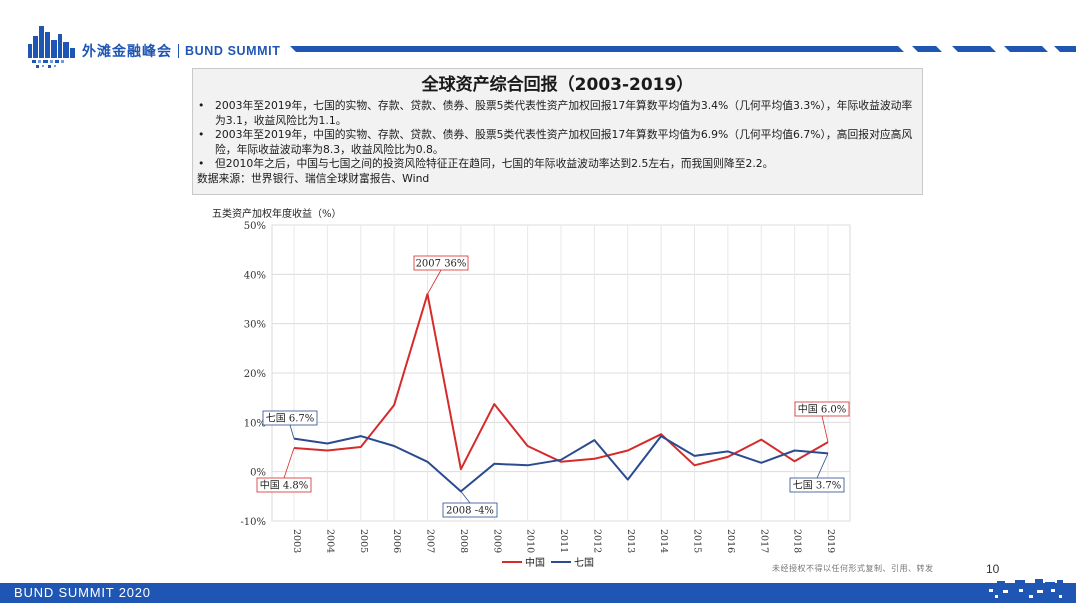 The height and width of the screenshot is (603, 1076). Describe the element at coordinates (853, 568) in the screenshot. I see `copyright-note: 未经授权不得以任何形式复制、引用、转发` at that location.